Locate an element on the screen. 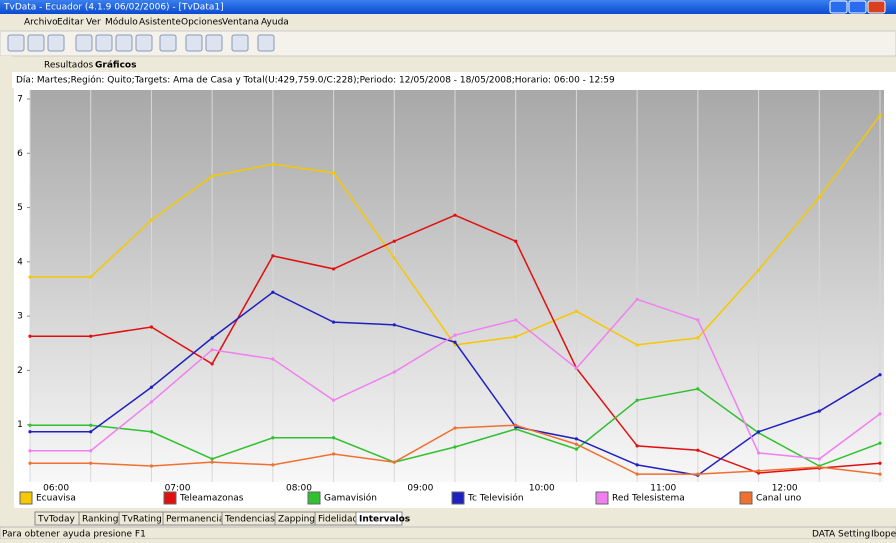 The height and width of the screenshot is (543, 896). legend-label: Ecuavisa is located at coordinates (56, 499).